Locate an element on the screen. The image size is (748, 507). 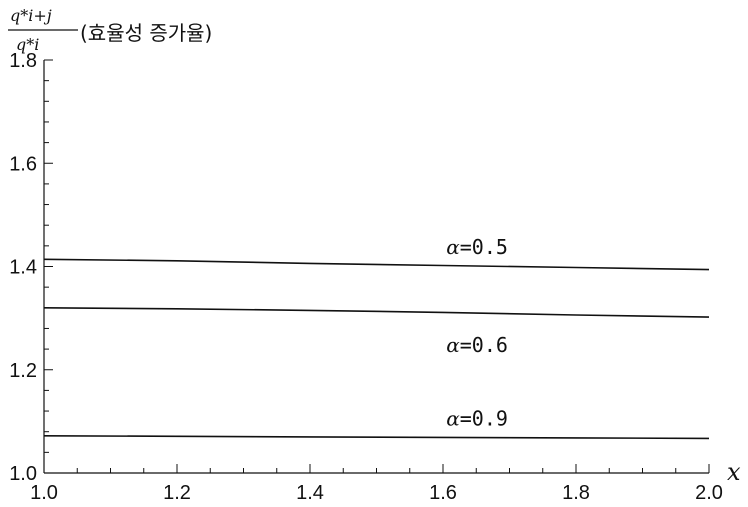
y-tick-label: 1.0 is located at coordinates (23, 474).